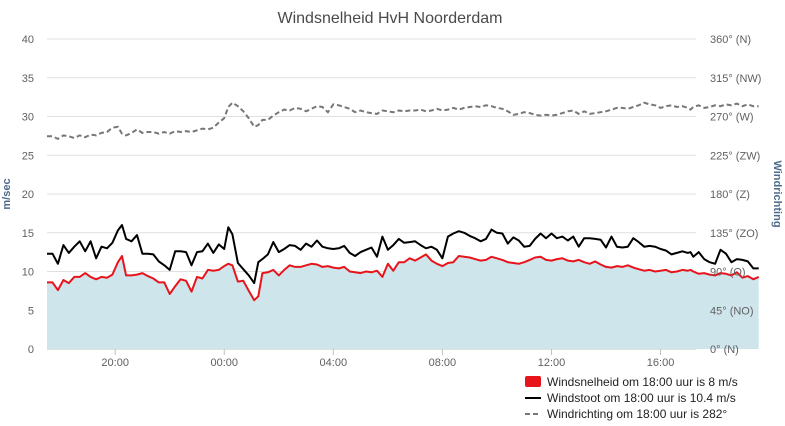 The height and width of the screenshot is (426, 785). What do you see at coordinates (403, 121) in the screenshot?
I see `direction-line` at bounding box center [403, 121].